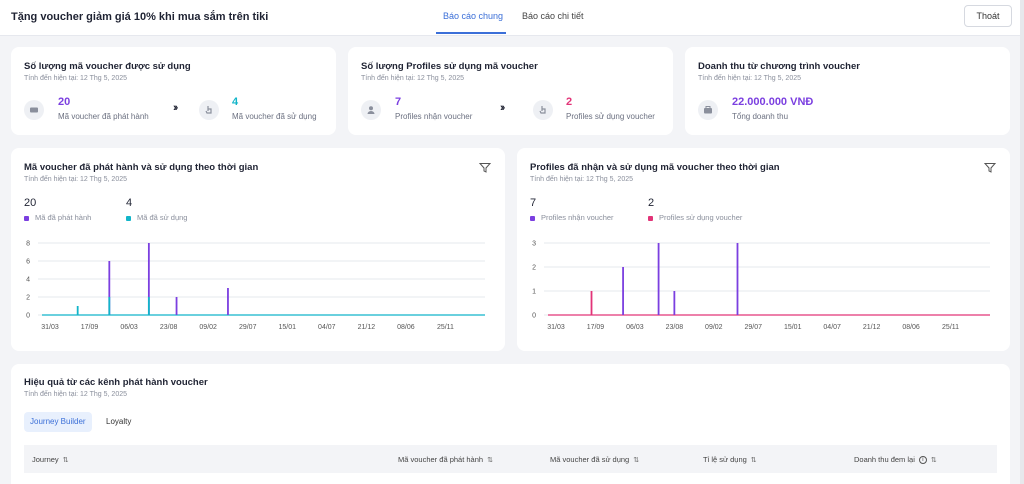  Describe the element at coordinates (235, 102) in the screenshot. I see `used-vouchers-count: 4` at that location.